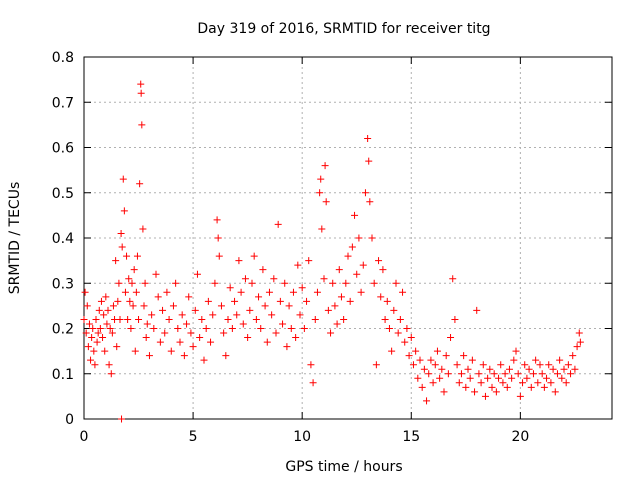 This screenshot has height=480, width=640. What do you see at coordinates (84, 437) in the screenshot?
I see `x-tick-label: 0` at bounding box center [84, 437].